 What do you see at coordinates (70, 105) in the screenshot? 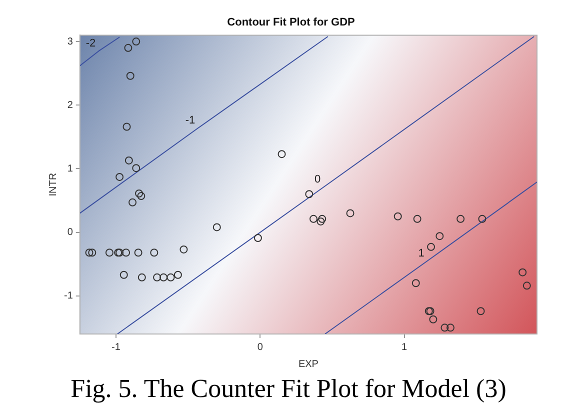
I see `y-tick-label: 2` at bounding box center [70, 105].